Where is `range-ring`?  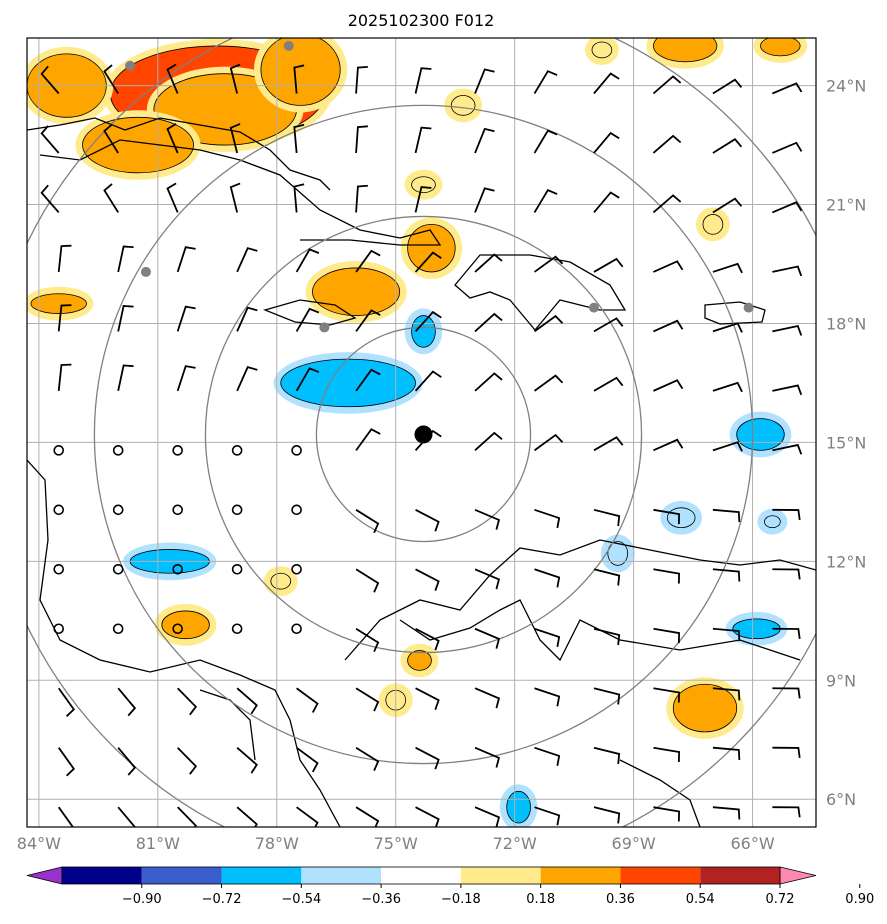 range-ring is located at coordinates (423, 434).